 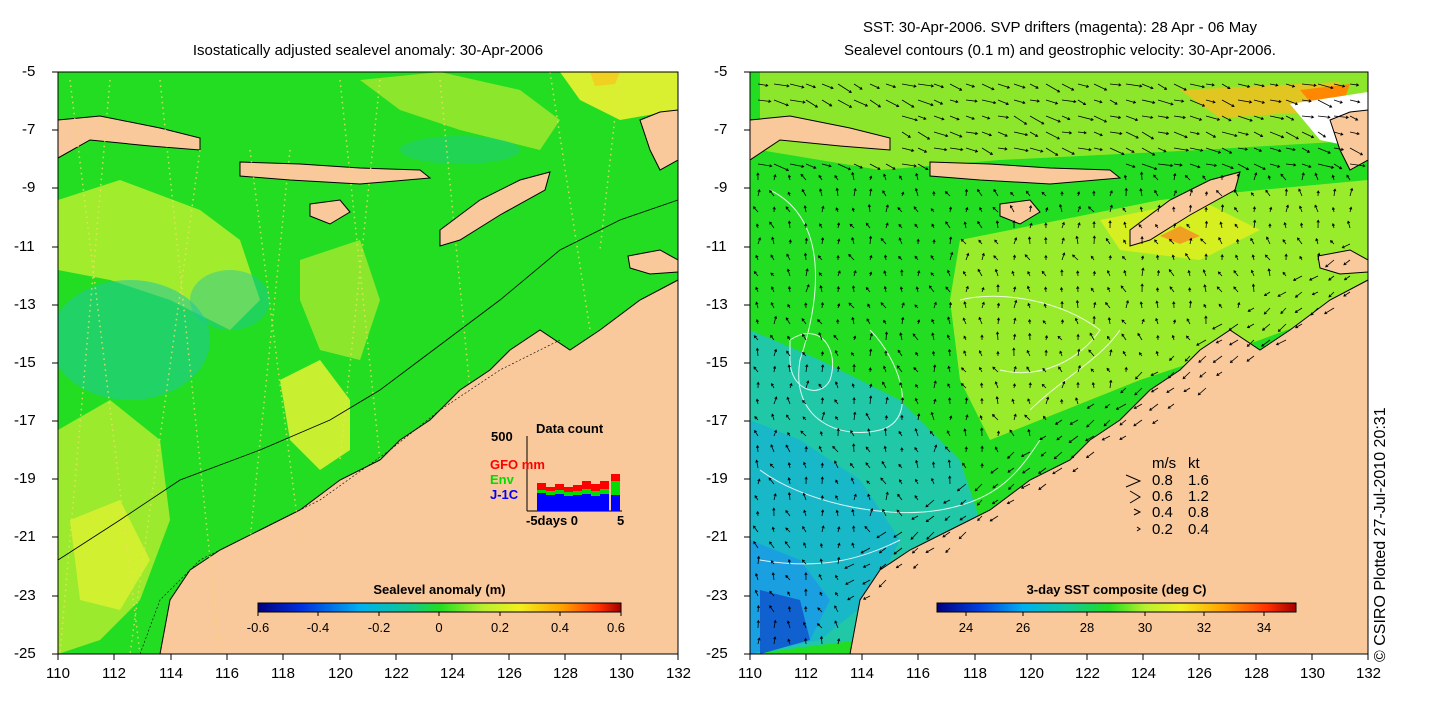 I want to click on velocity-legend-arrows, so click(x=1133, y=503).